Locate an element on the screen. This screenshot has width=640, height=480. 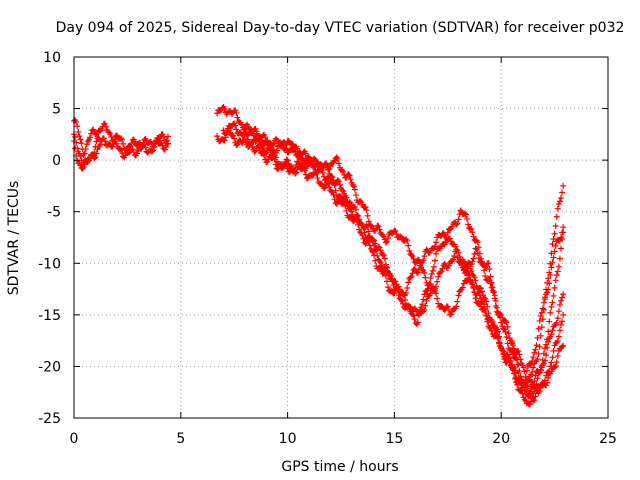
x-tick-label: 0 is located at coordinates (74, 439).